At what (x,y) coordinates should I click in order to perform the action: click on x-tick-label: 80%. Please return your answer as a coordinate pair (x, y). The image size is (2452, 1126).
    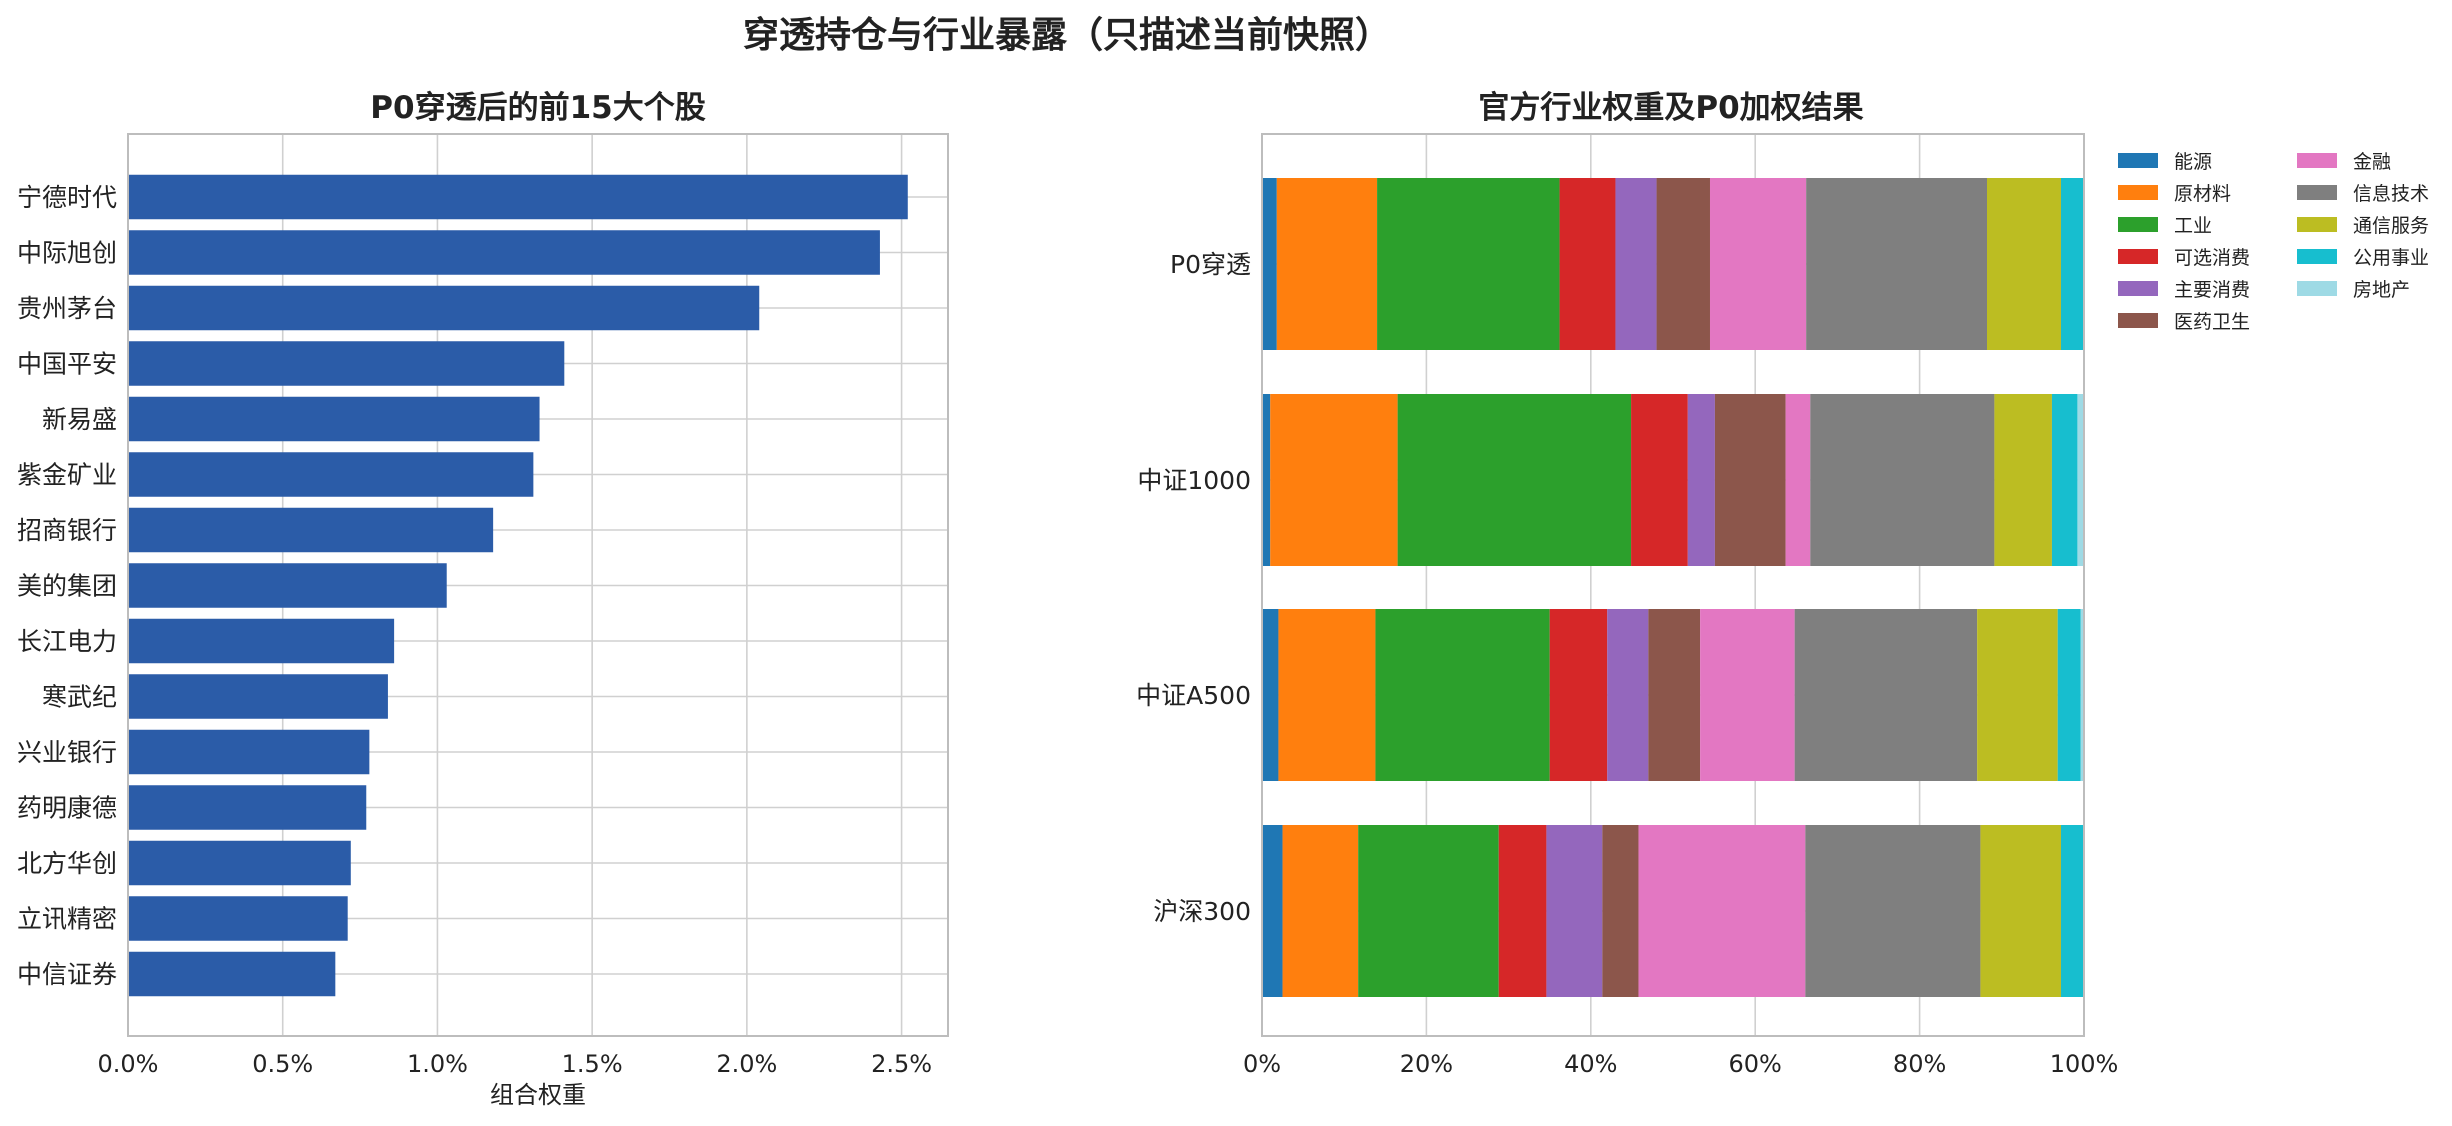
    Looking at the image, I should click on (1919, 1064).